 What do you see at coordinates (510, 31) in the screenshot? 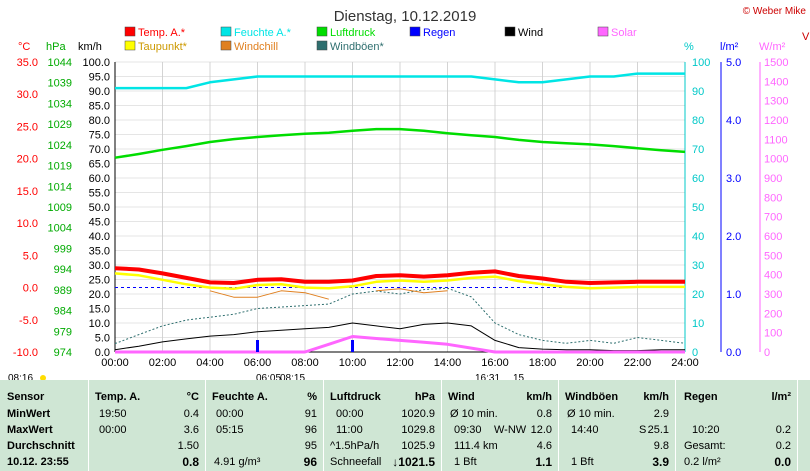
I see `legend-swatch-wind` at bounding box center [510, 31].